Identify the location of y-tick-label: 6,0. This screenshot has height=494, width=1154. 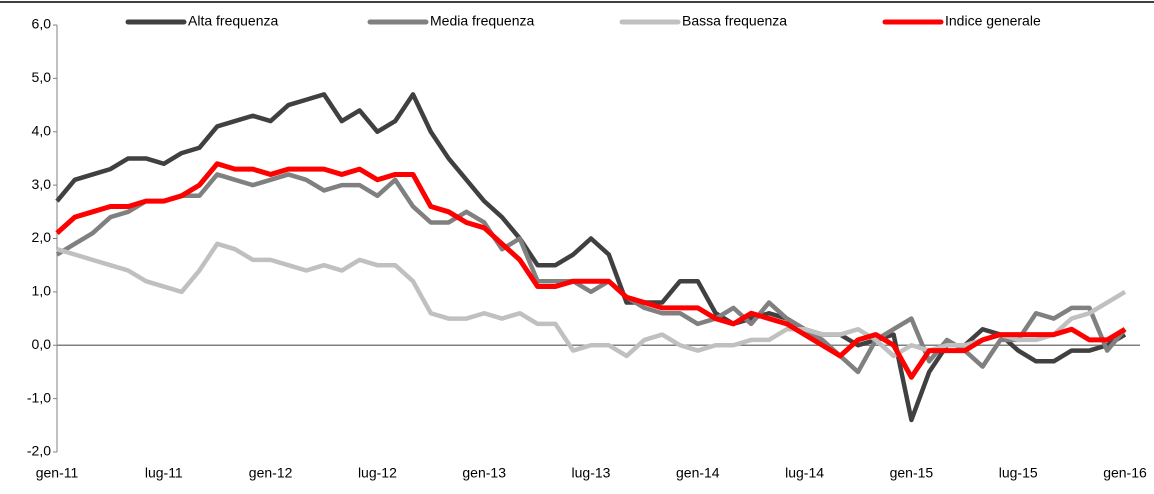
(42, 24).